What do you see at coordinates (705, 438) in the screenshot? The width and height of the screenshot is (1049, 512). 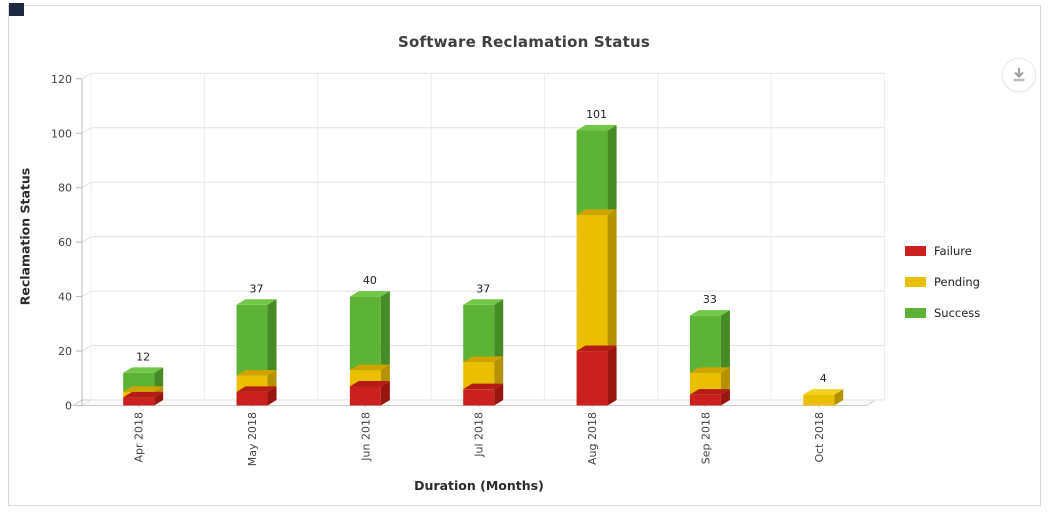 I see `x-tick-label-sep-2018: Sep 2018` at bounding box center [705, 438].